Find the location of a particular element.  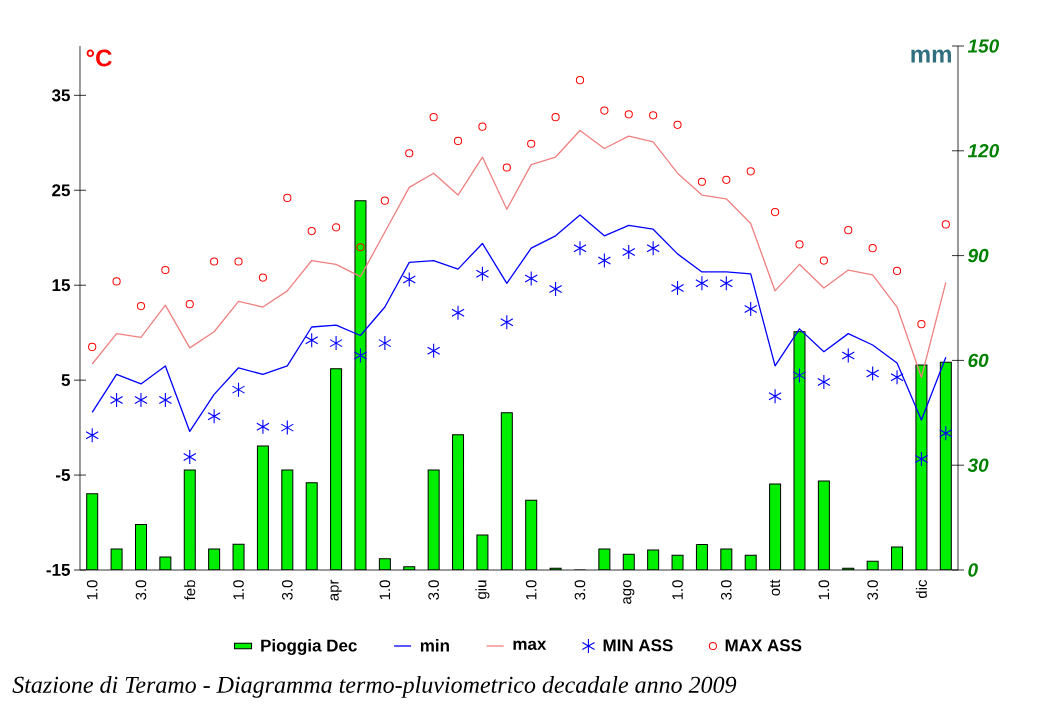

x-tick-label: apr is located at coordinates (336, 590).